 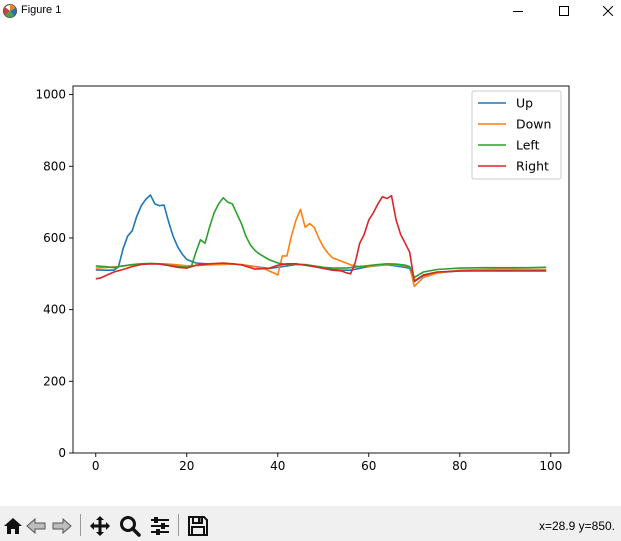 What do you see at coordinates (550, 466) in the screenshot?
I see `x-tick-label: 100` at bounding box center [550, 466].